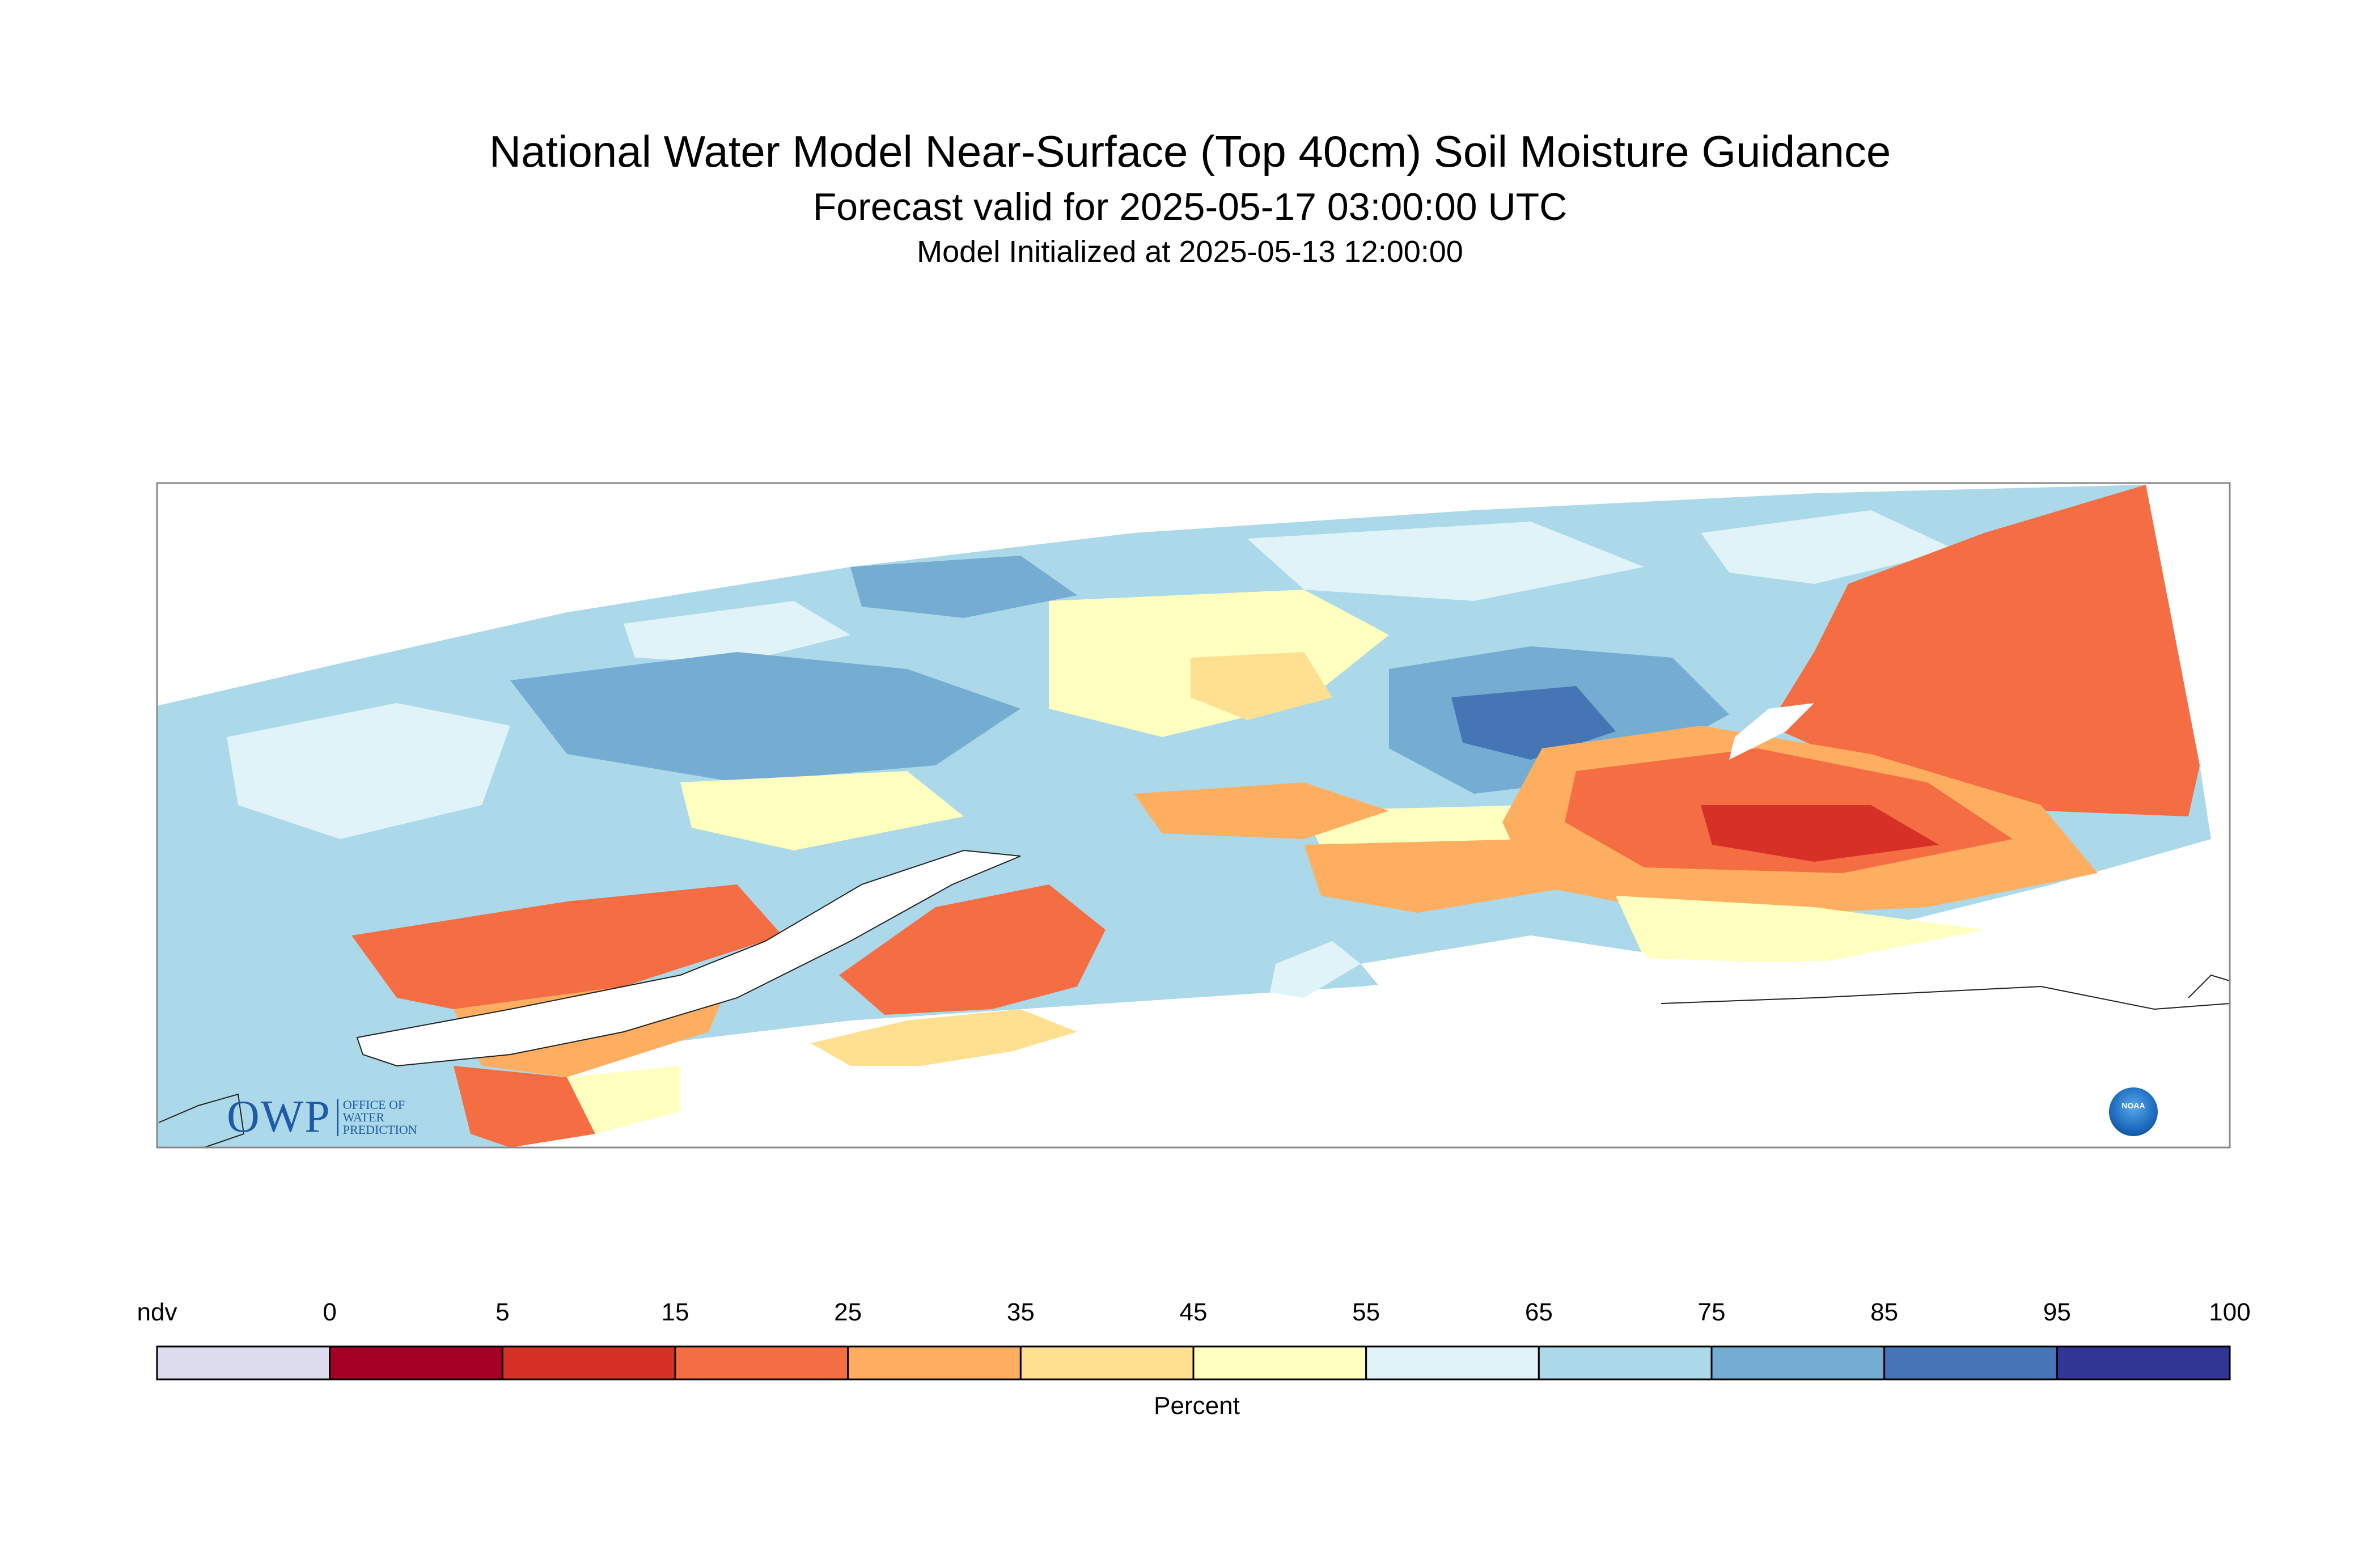 The height and width of the screenshot is (1554, 2380). What do you see at coordinates (244, 1363) in the screenshot?
I see `colorbar-swatch-ndv` at bounding box center [244, 1363].